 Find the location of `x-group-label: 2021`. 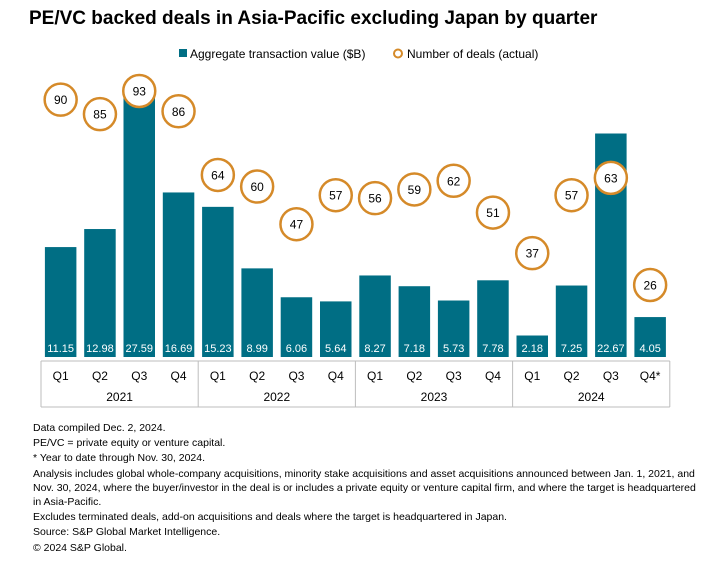

x-group-label: 2021 is located at coordinates (119, 397).